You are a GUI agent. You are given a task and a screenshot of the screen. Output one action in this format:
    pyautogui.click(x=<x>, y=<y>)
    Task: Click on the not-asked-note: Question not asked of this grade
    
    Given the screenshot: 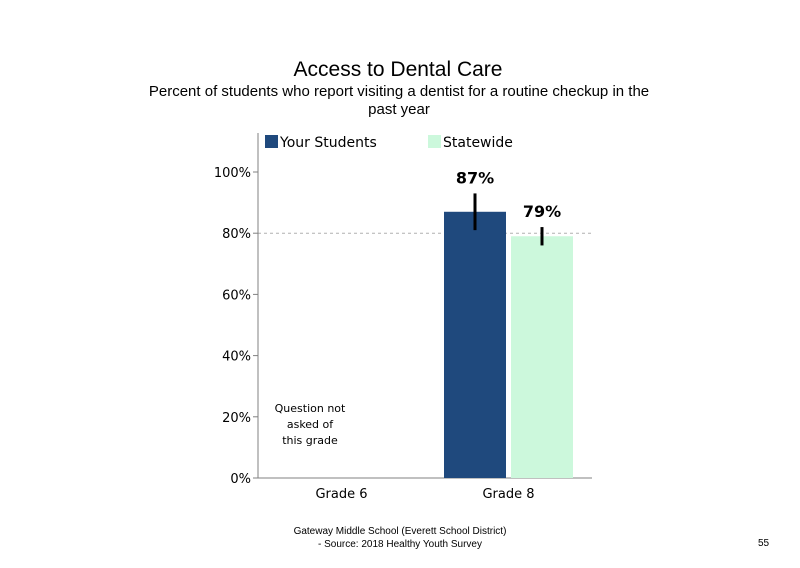 What is the action you would take?
    pyautogui.click(x=310, y=424)
    